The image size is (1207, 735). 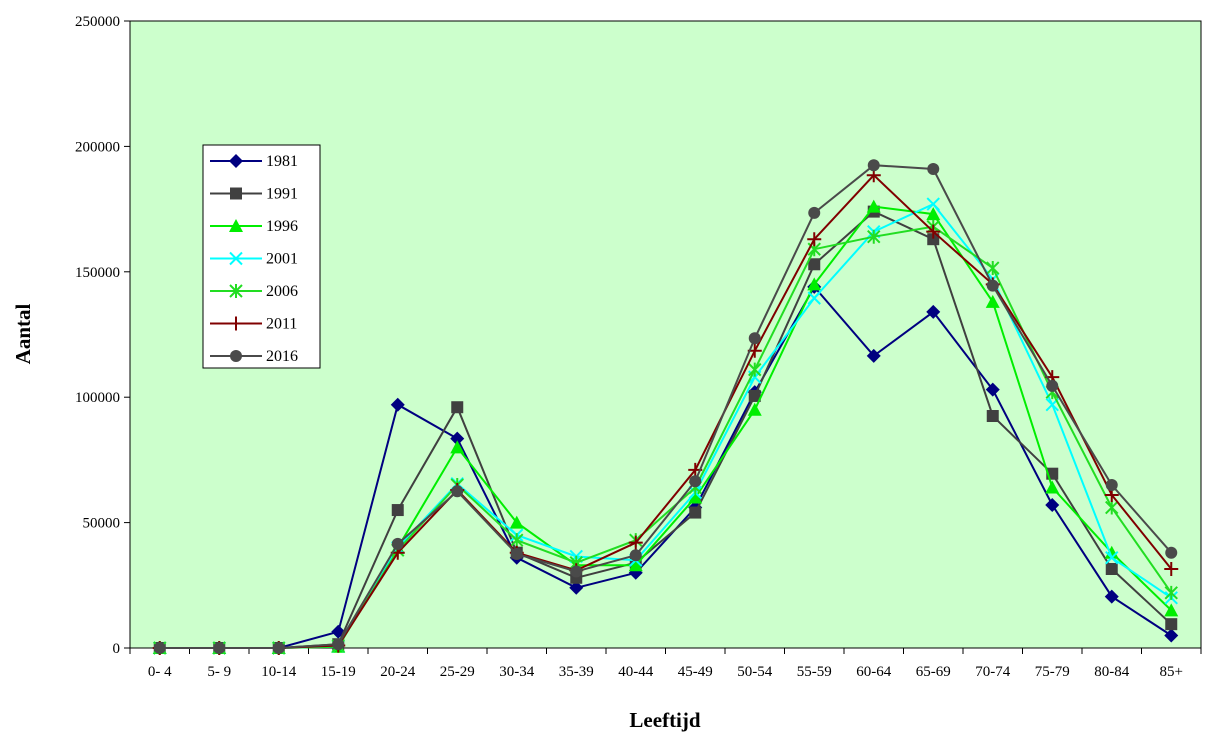 I want to click on legend-box, so click(x=261, y=256).